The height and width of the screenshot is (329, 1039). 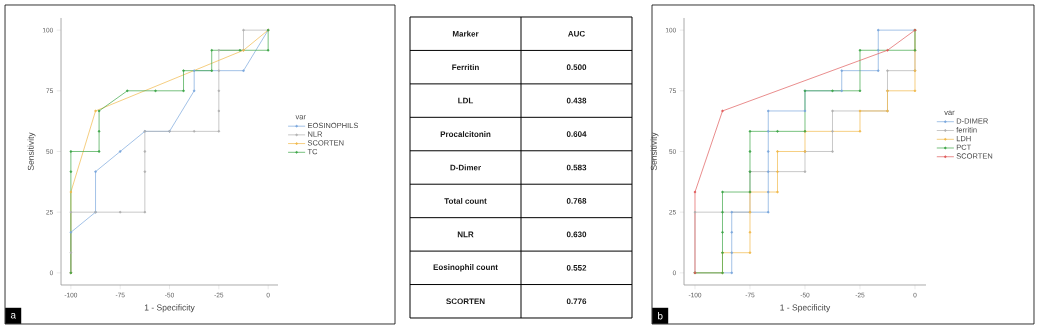 I want to click on text: 0.768, so click(x=576, y=201).